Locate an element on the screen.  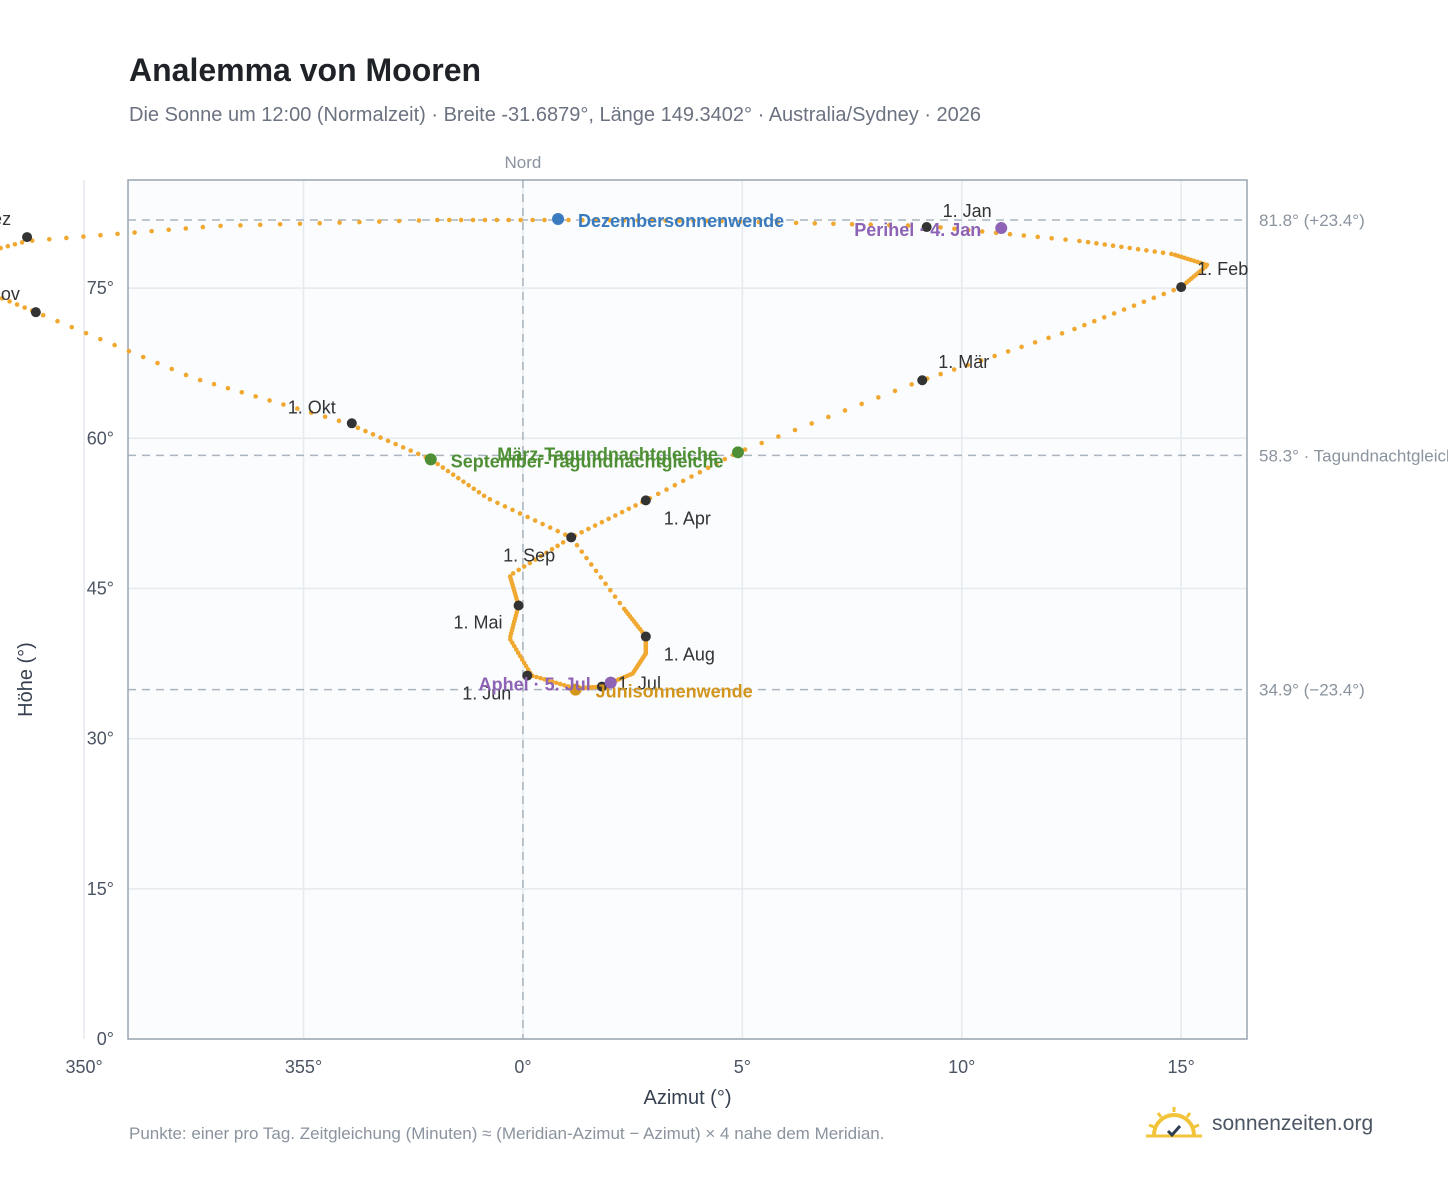
y-tick-label: 45° is located at coordinates (100, 588).